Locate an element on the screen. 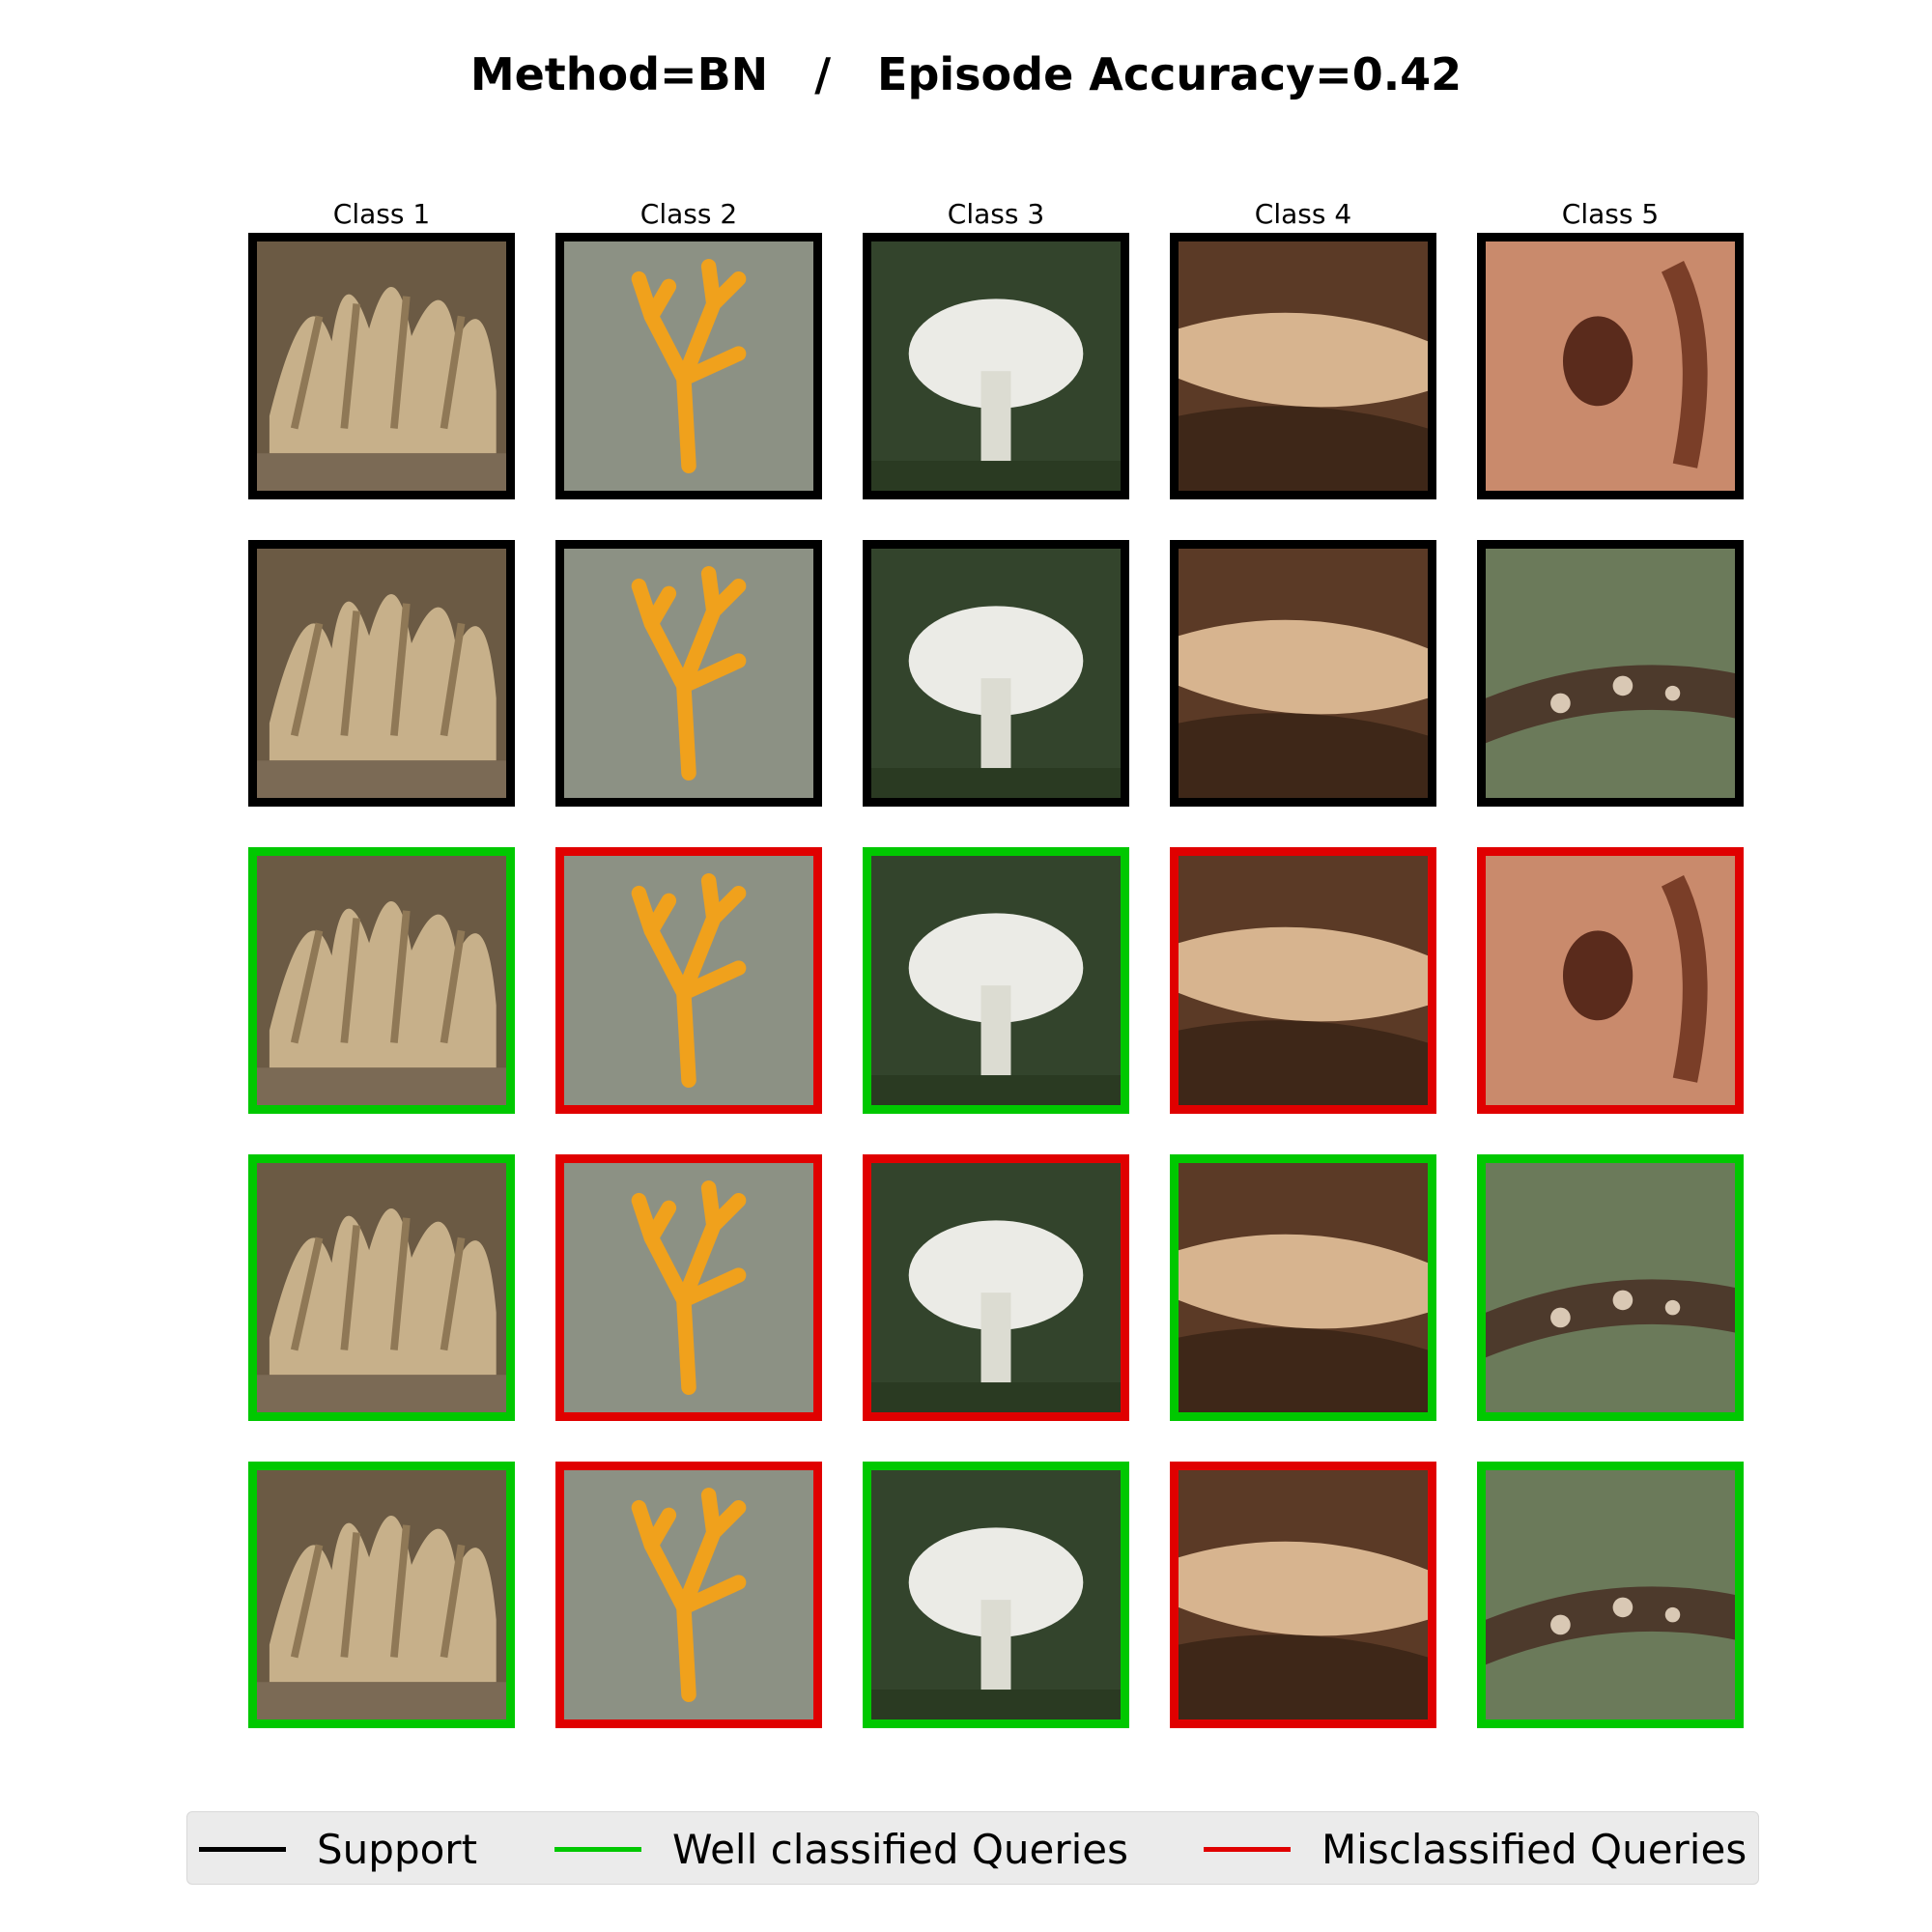  image-cell-r2-c4-support is located at coordinates (1303, 673).